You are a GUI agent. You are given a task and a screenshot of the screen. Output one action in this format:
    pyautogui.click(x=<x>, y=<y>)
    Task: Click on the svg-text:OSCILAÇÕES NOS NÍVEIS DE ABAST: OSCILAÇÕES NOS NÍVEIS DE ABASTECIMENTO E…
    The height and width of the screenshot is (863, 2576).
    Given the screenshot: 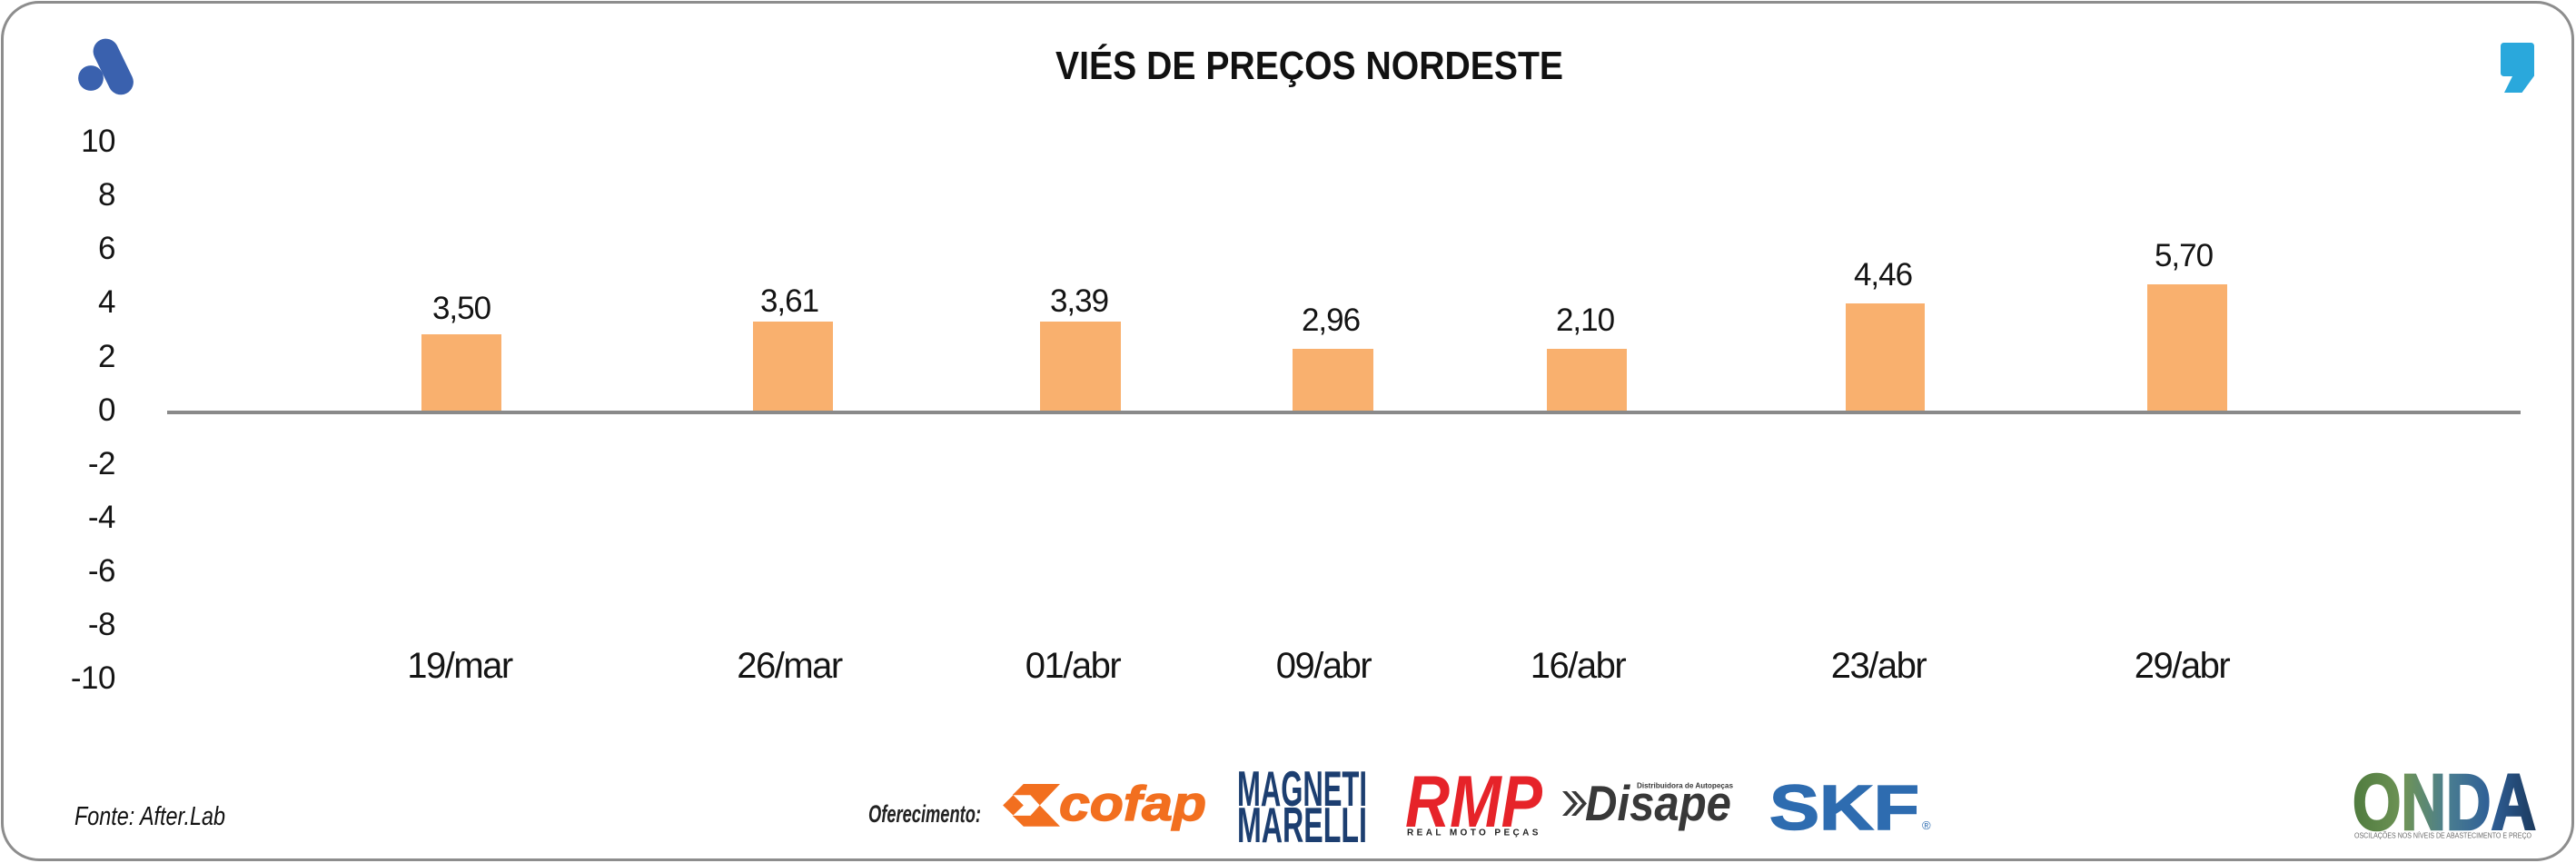 What is the action you would take?
    pyautogui.click(x=2442, y=836)
    